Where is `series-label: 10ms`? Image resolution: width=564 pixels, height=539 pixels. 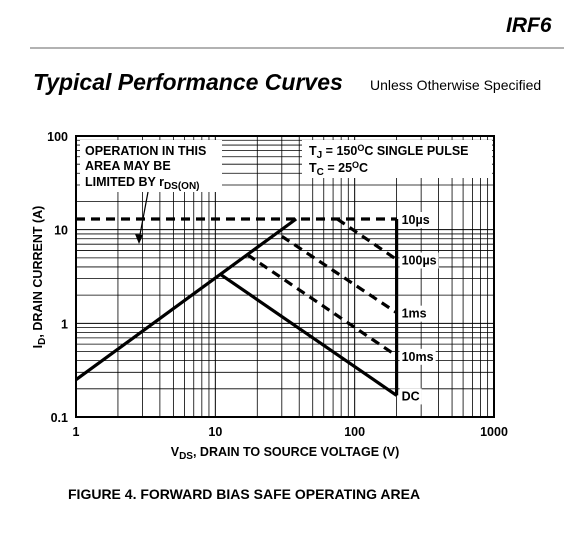 series-label: 10ms is located at coordinates (418, 357).